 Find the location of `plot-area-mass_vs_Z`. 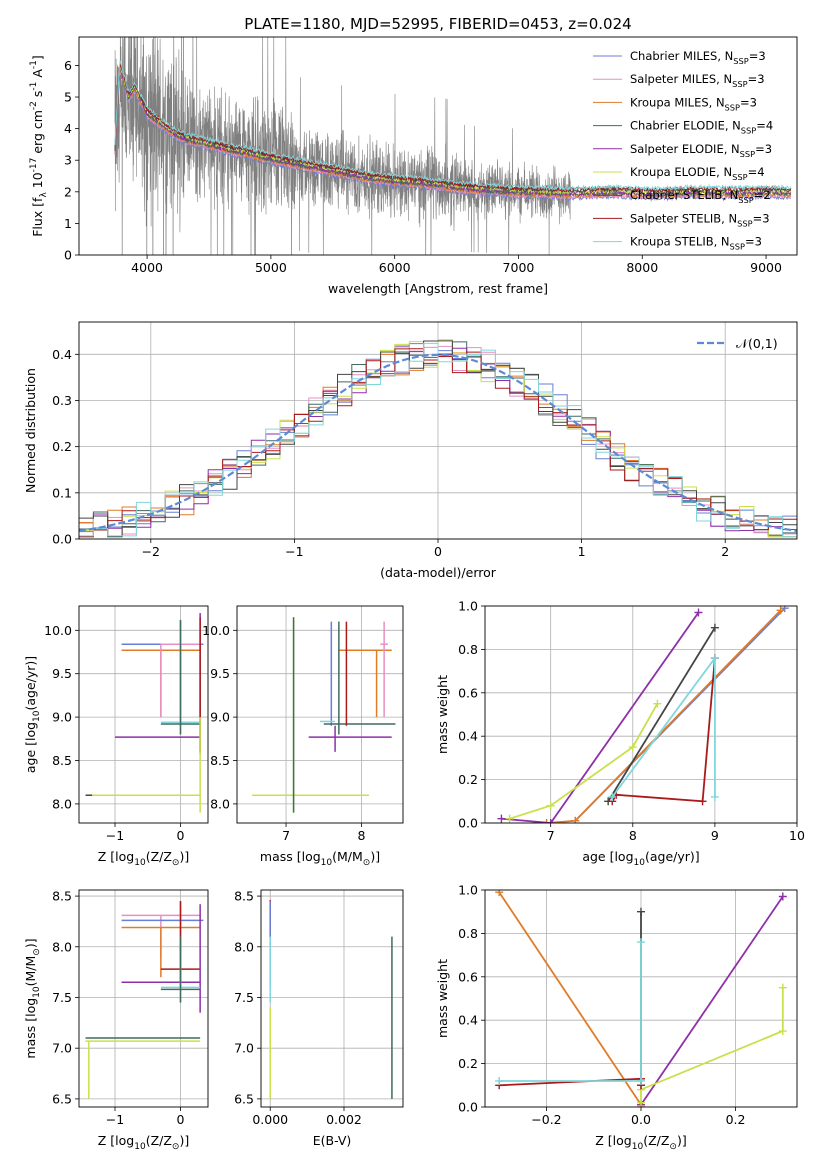

plot-area-mass_vs_Z is located at coordinates (144, 1000).